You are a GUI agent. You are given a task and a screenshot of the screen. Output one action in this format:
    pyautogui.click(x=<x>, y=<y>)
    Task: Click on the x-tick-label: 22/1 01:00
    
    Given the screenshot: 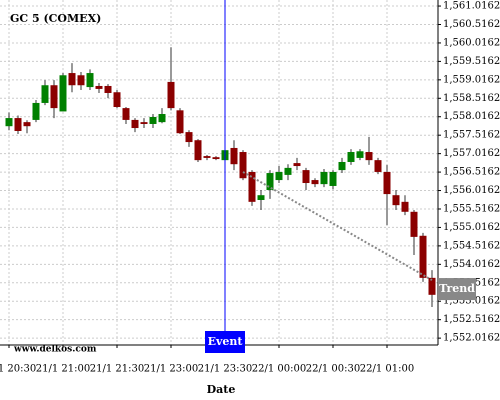 What is the action you would take?
    pyautogui.click(x=387, y=369)
    